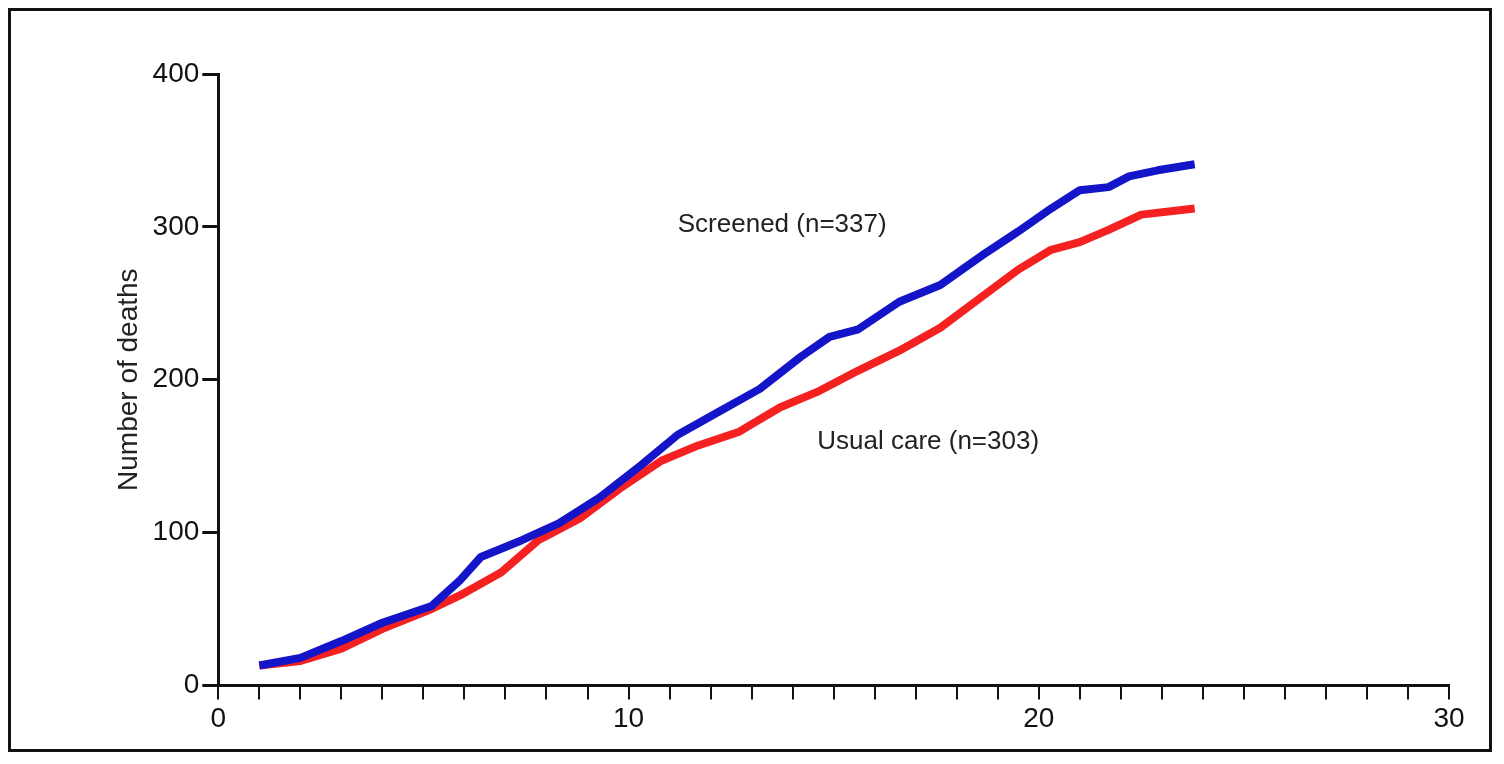  Describe the element at coordinates (127, 379) in the screenshot. I see `y-axis-title: Number of deaths` at that location.